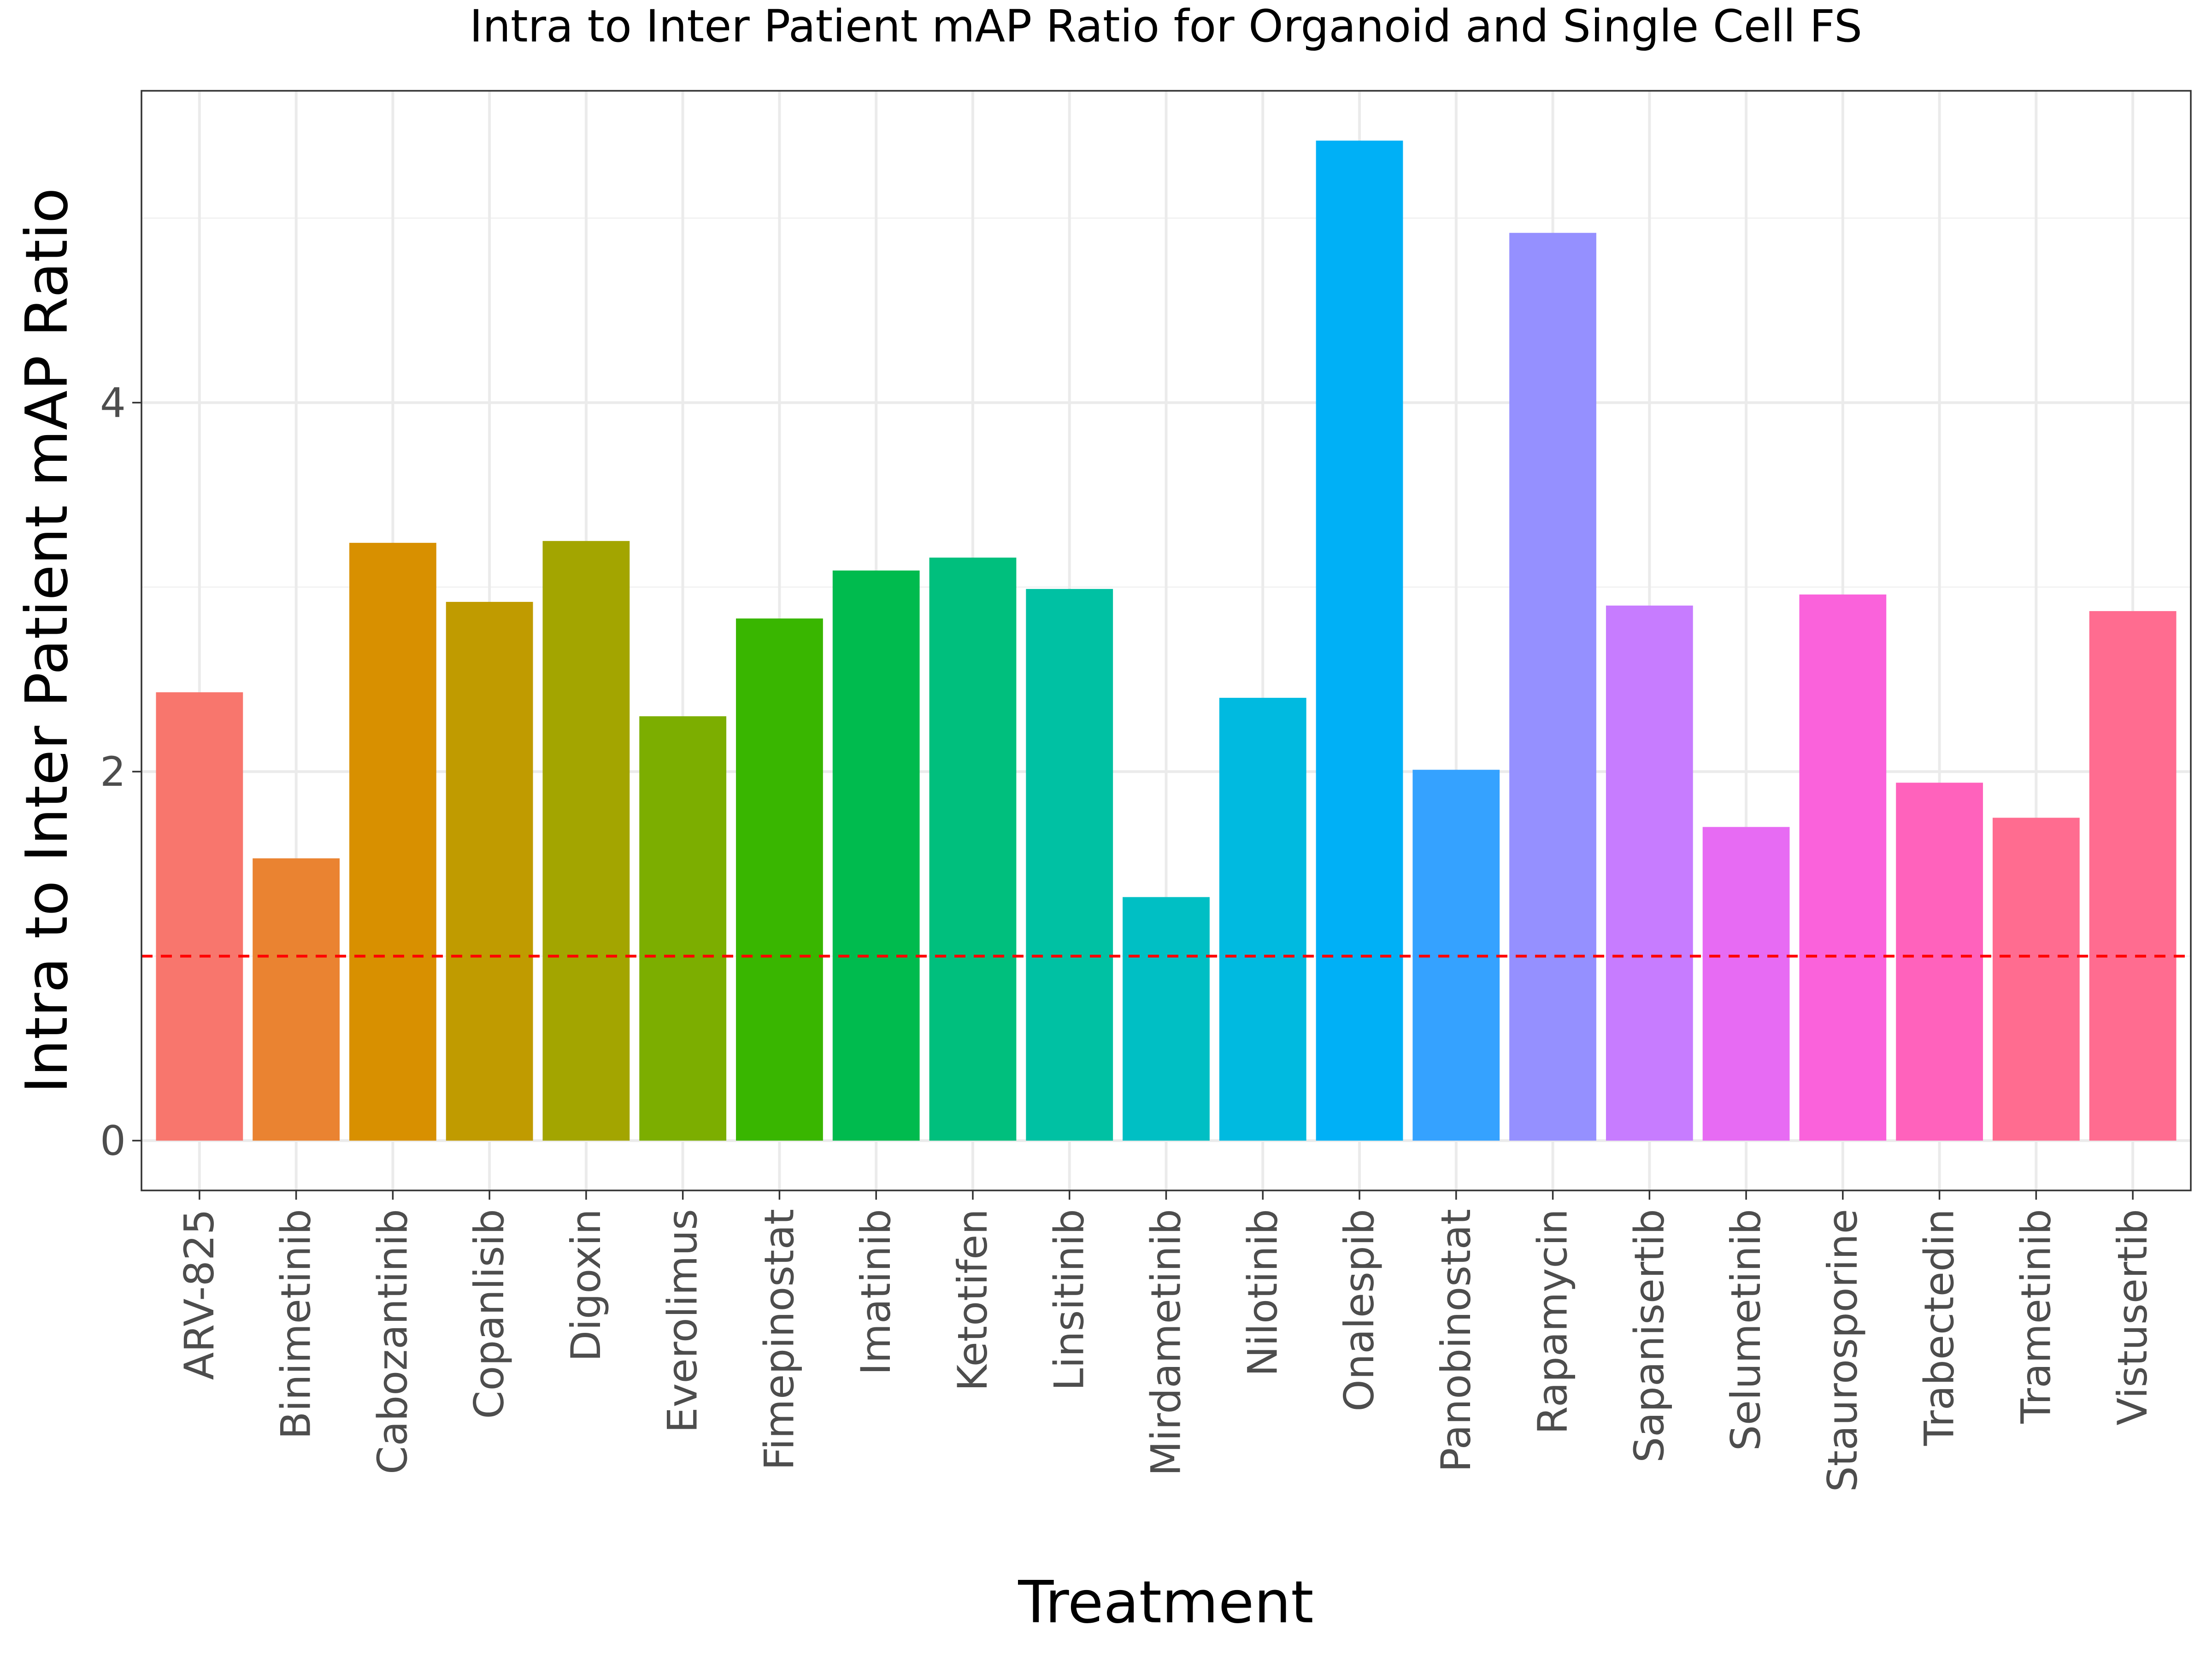 The height and width of the screenshot is (1661, 2212). I want to click on x-tick-label: ARV-825, so click(199, 1294).